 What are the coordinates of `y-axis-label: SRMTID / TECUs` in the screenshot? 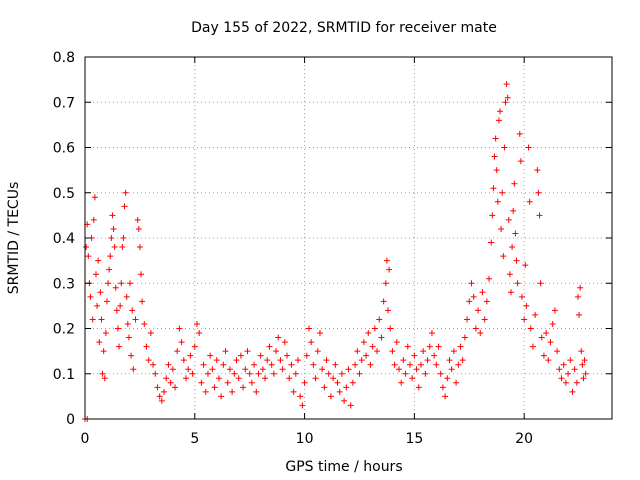 It's located at (14, 238).